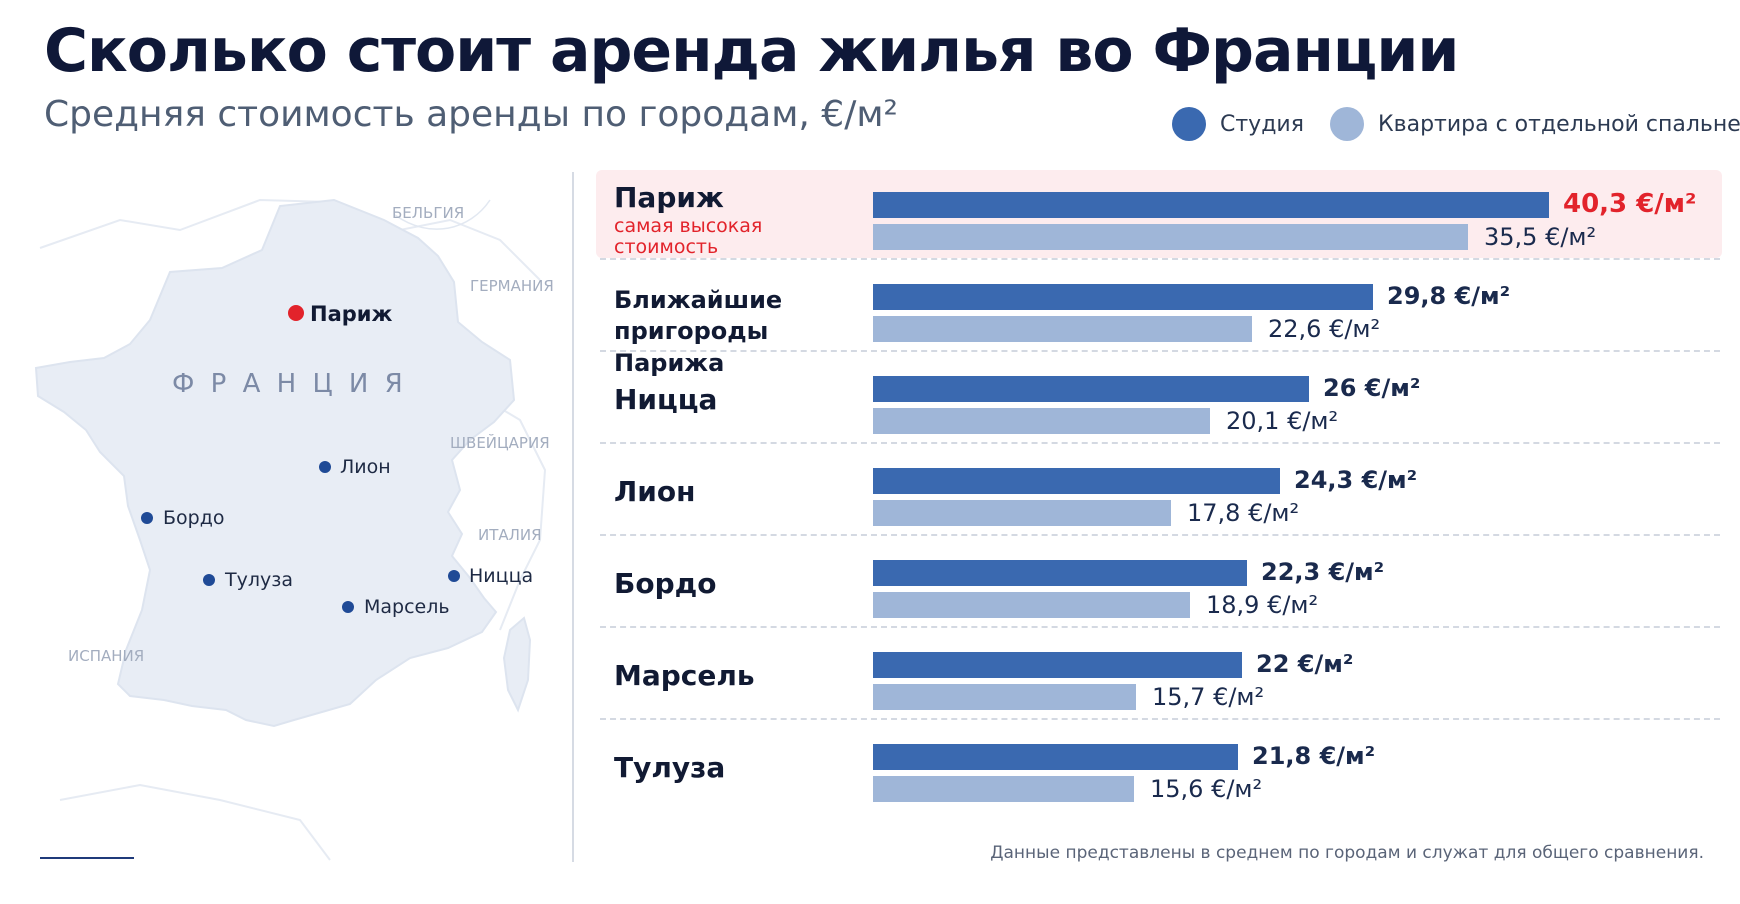 This screenshot has height=904, width=1740. I want to click on city-marker-lyon, so click(325, 467).